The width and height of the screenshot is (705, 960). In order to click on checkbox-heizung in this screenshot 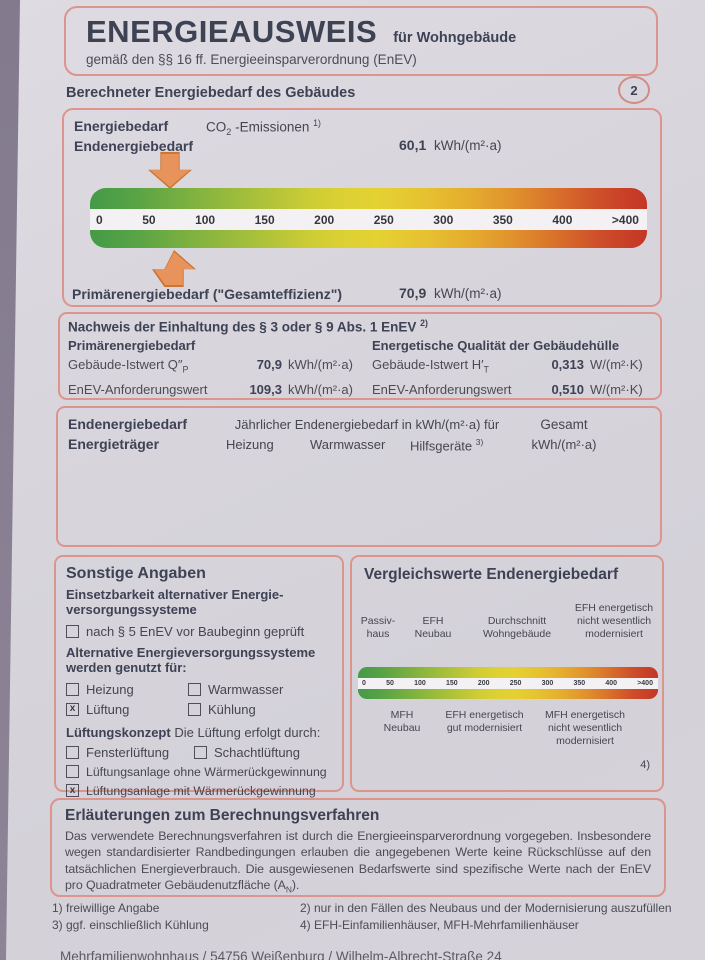, I will do `click(72, 689)`.